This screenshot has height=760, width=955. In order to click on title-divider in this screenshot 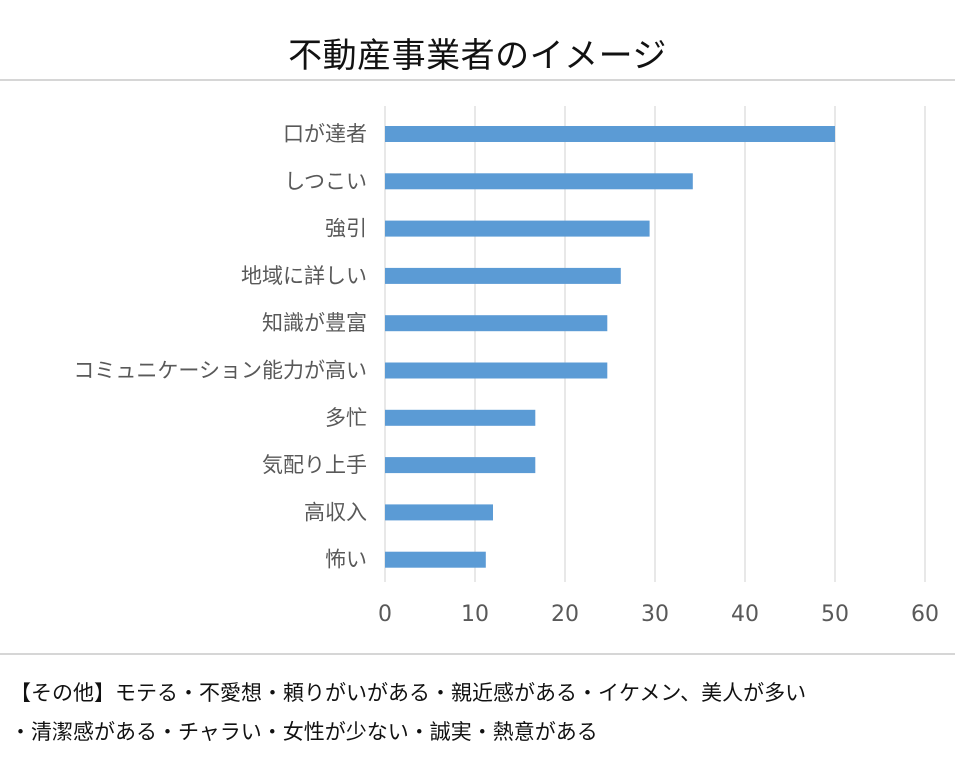, I will do `click(477, 80)`.